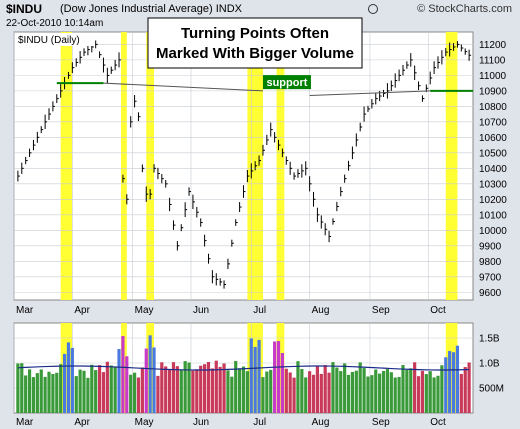 The height and width of the screenshot is (429, 520). I want to click on volume-moving-average, so click(243, 368).